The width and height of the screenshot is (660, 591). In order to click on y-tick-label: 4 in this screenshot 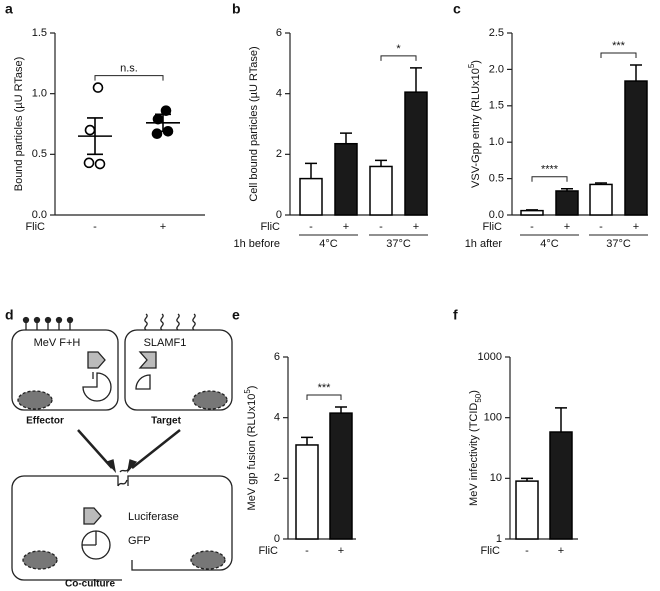, I will do `click(279, 94)`.